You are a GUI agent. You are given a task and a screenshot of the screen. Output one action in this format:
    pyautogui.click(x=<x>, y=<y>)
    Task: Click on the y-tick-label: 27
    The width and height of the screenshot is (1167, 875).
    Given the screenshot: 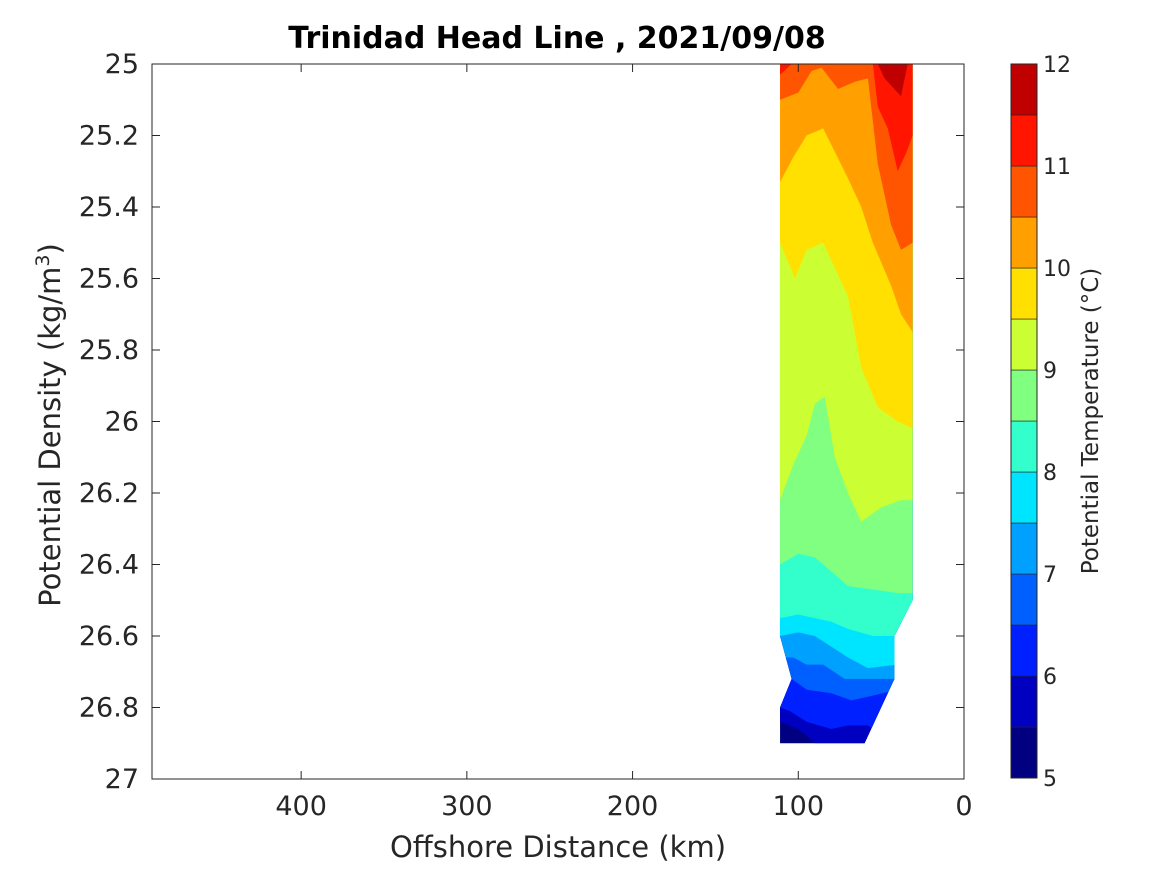 What is the action you would take?
    pyautogui.click(x=122, y=779)
    